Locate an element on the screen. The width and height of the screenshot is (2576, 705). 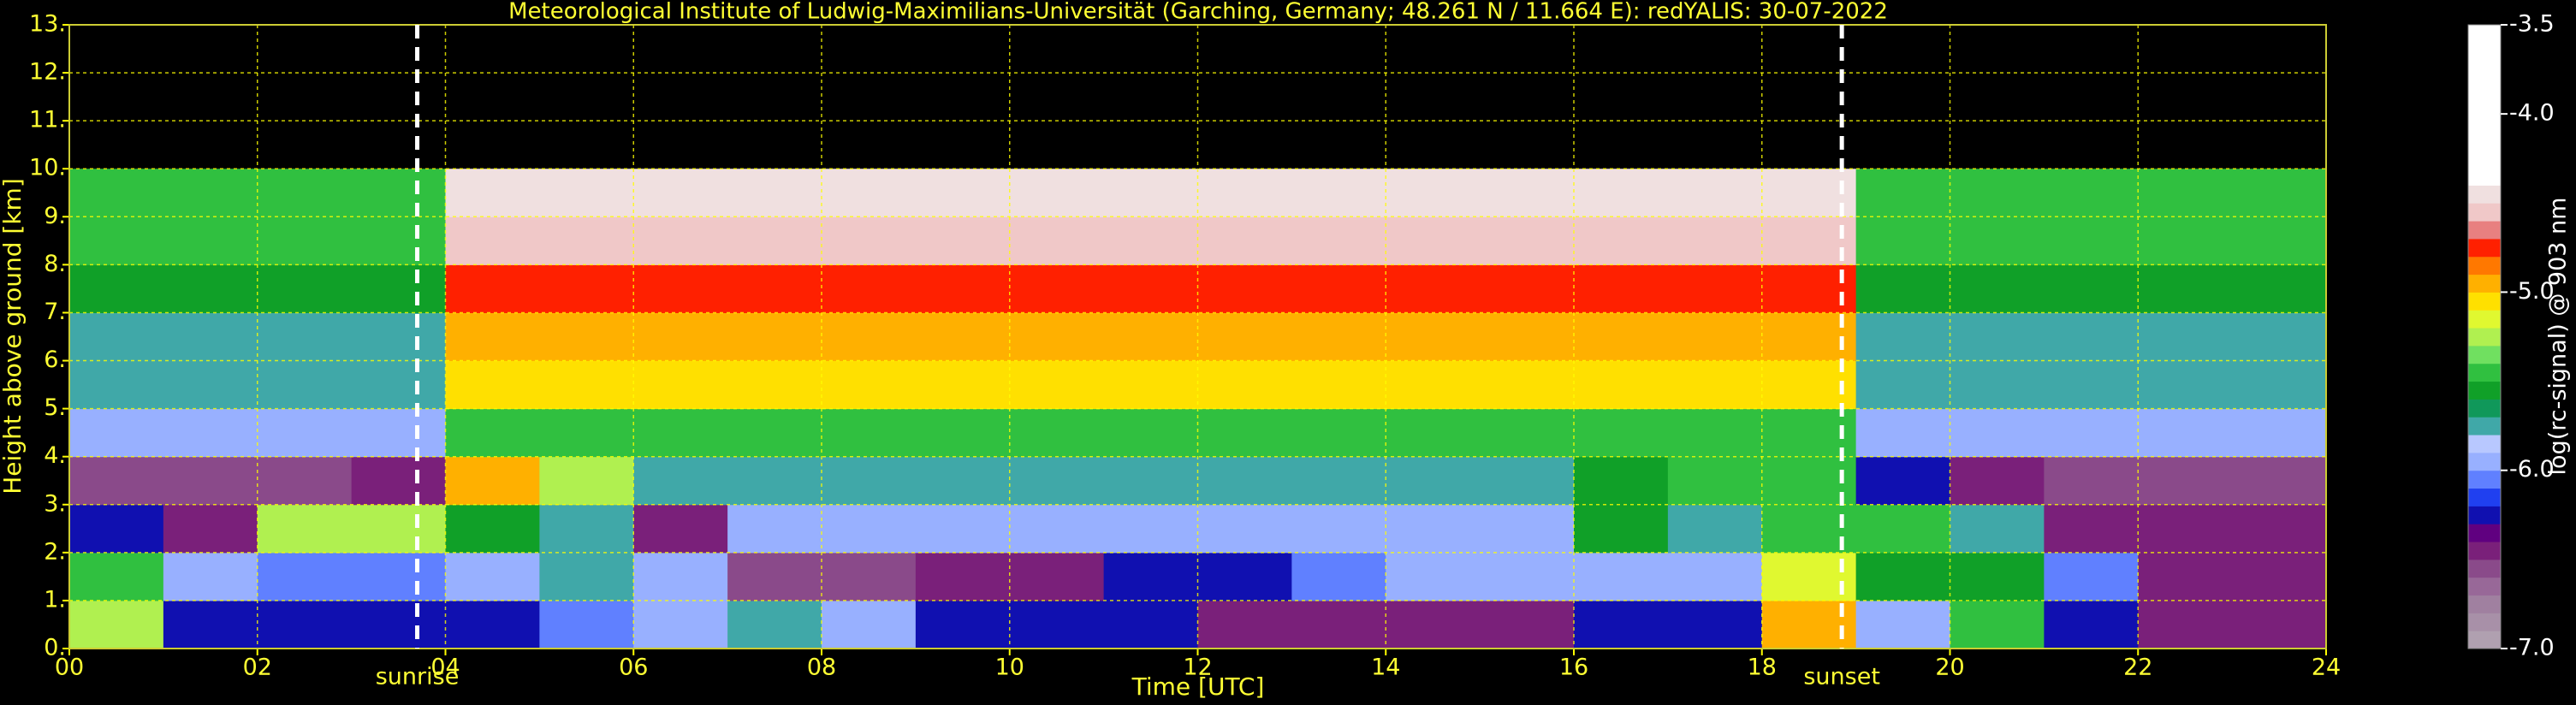
colorbar-tick-label: -4.0 is located at coordinates (2532, 113).